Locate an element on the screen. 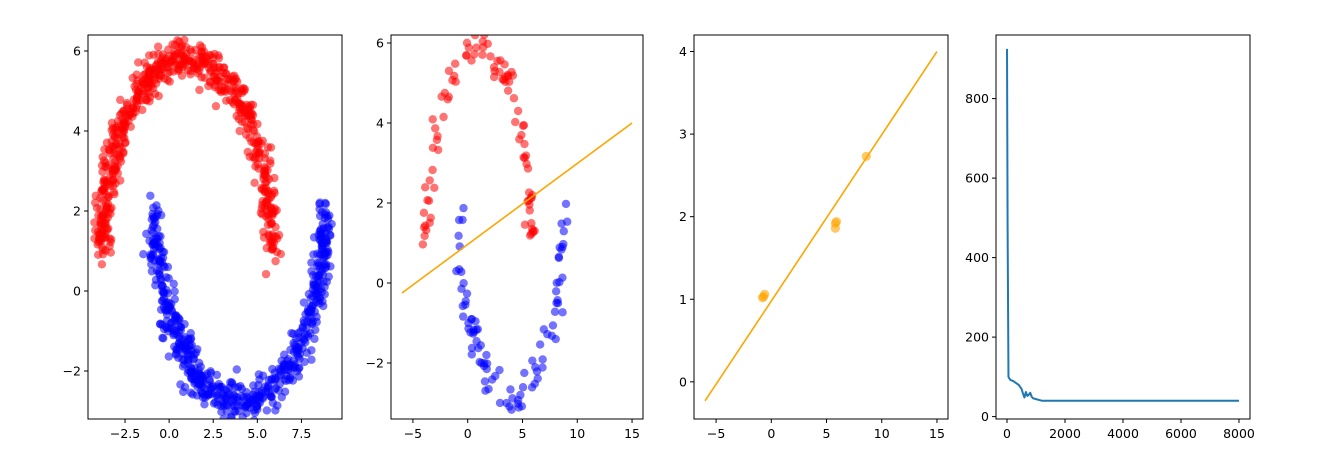 The image size is (1321, 464). series-1-points is located at coordinates (187, 157).